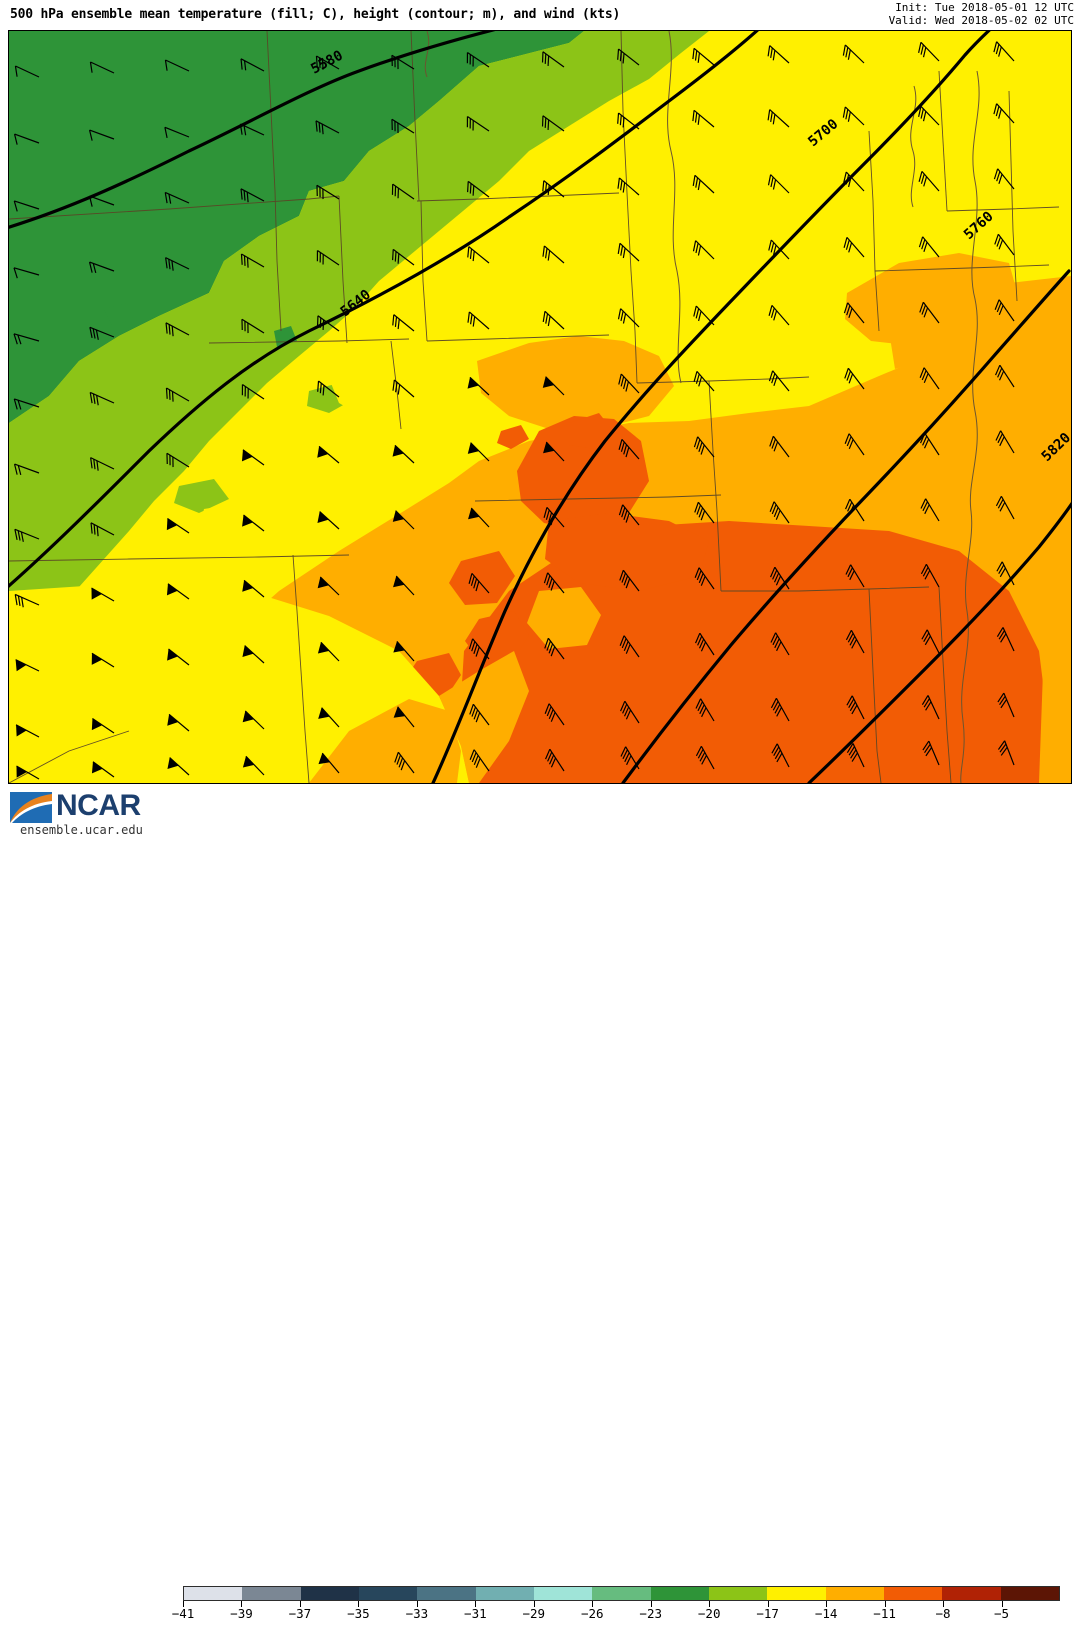 Image resolution: width=1080 pixels, height=1626 pixels. Describe the element at coordinates (939, 642) in the screenshot. I see `contour-5820-path` at that location.